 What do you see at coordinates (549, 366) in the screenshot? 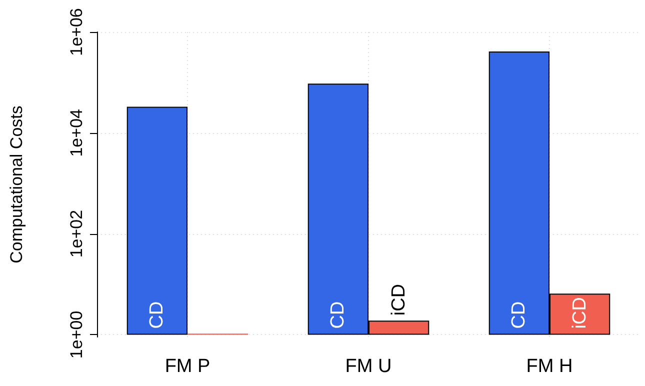
I see `x-tick-label: FM H` at bounding box center [549, 366].